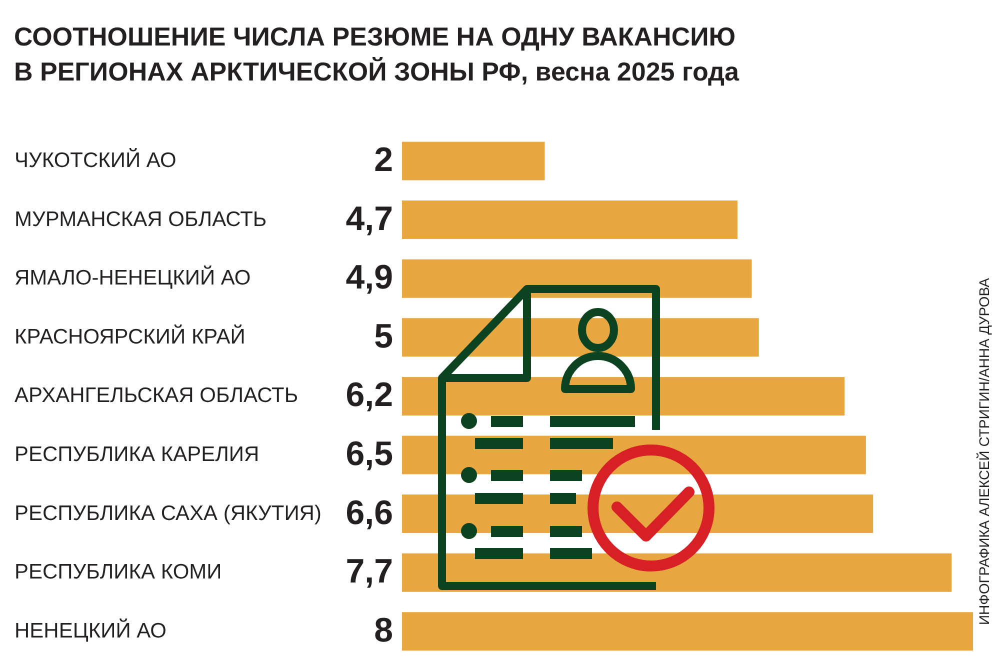 The width and height of the screenshot is (1000, 667). Describe the element at coordinates (140, 219) in the screenshot. I see `y-tick-label: МУРМАНСКАЯ ОБЛАСТЬ` at that location.